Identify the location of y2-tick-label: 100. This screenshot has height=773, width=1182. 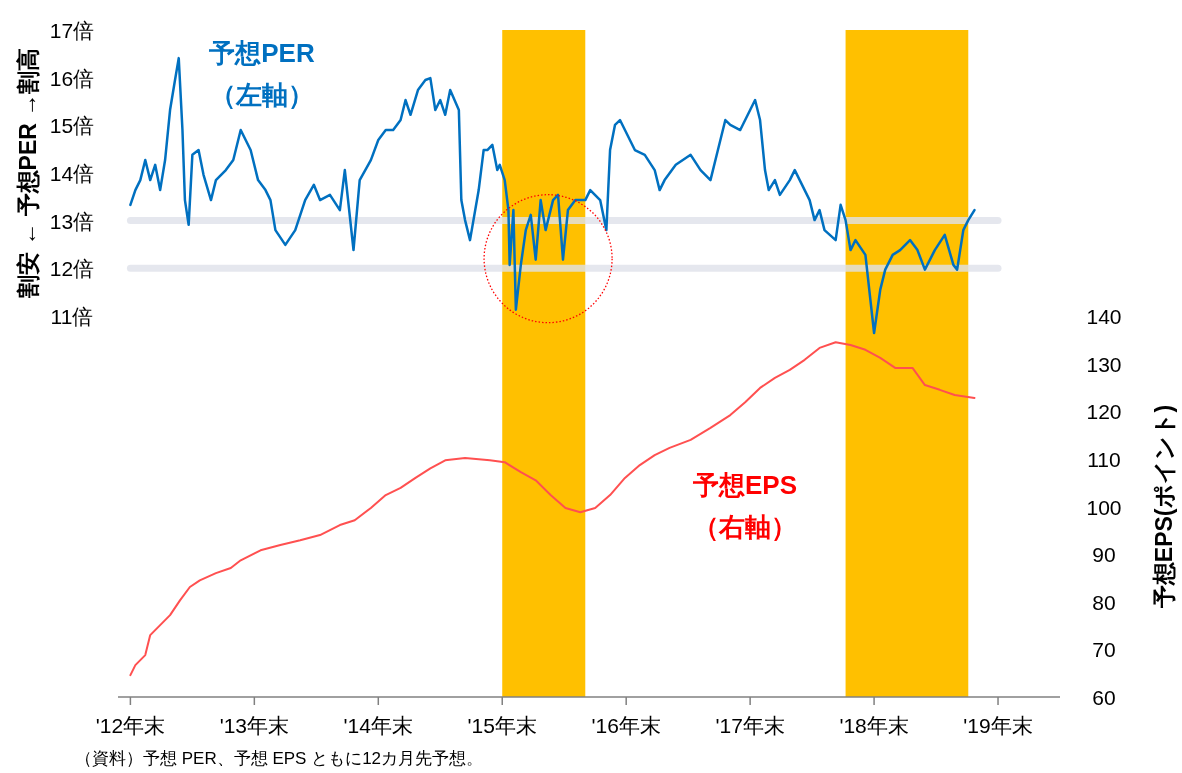
(1104, 507).